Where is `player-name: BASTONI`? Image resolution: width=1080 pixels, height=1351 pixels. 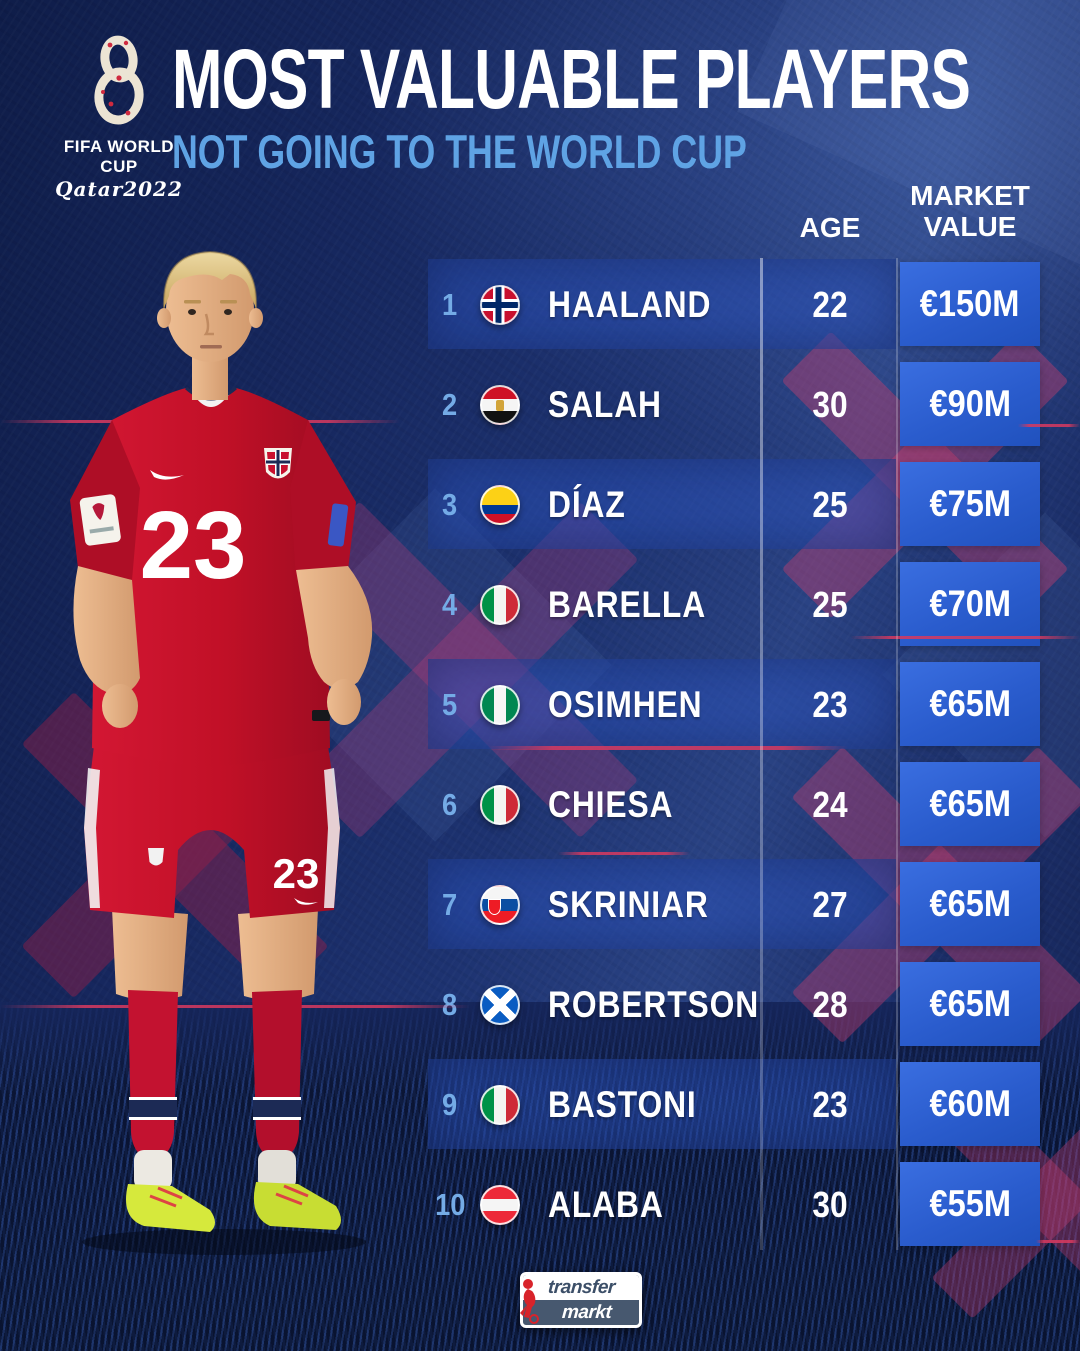
player-name: BASTONI is located at coordinates (622, 1104).